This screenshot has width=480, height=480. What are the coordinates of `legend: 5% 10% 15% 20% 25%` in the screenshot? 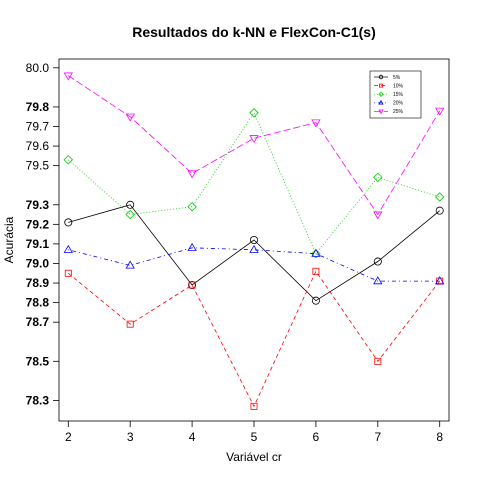 It's located at (395, 94).